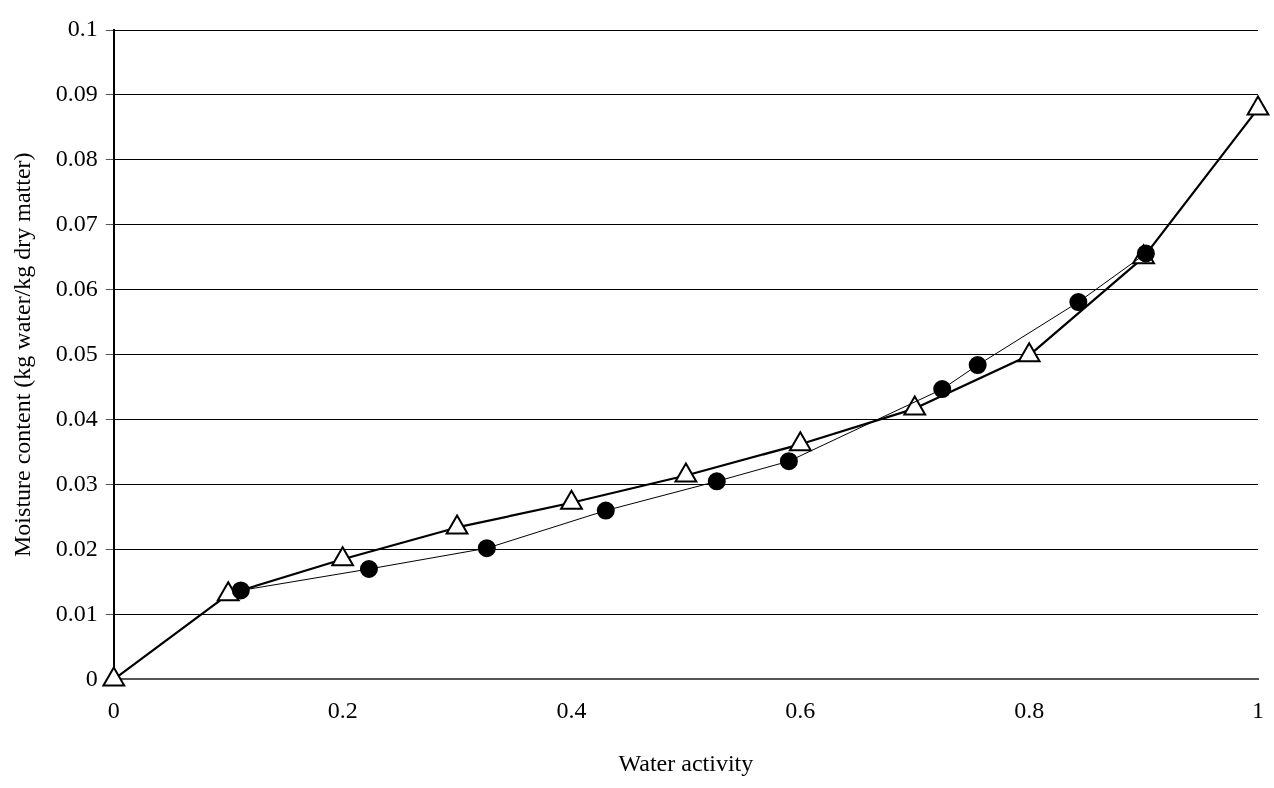 This screenshot has height=788, width=1274. I want to click on x-tick-label: 0.8, so click(1029, 710).